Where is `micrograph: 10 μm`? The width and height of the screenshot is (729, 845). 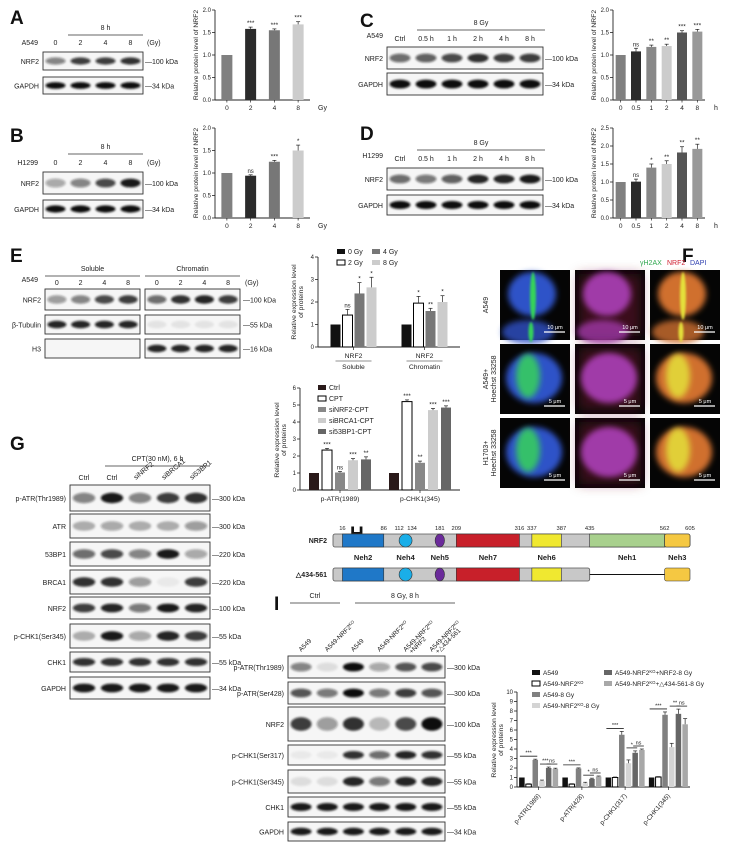
micrograph: 10 μm is located at coordinates (685, 307).